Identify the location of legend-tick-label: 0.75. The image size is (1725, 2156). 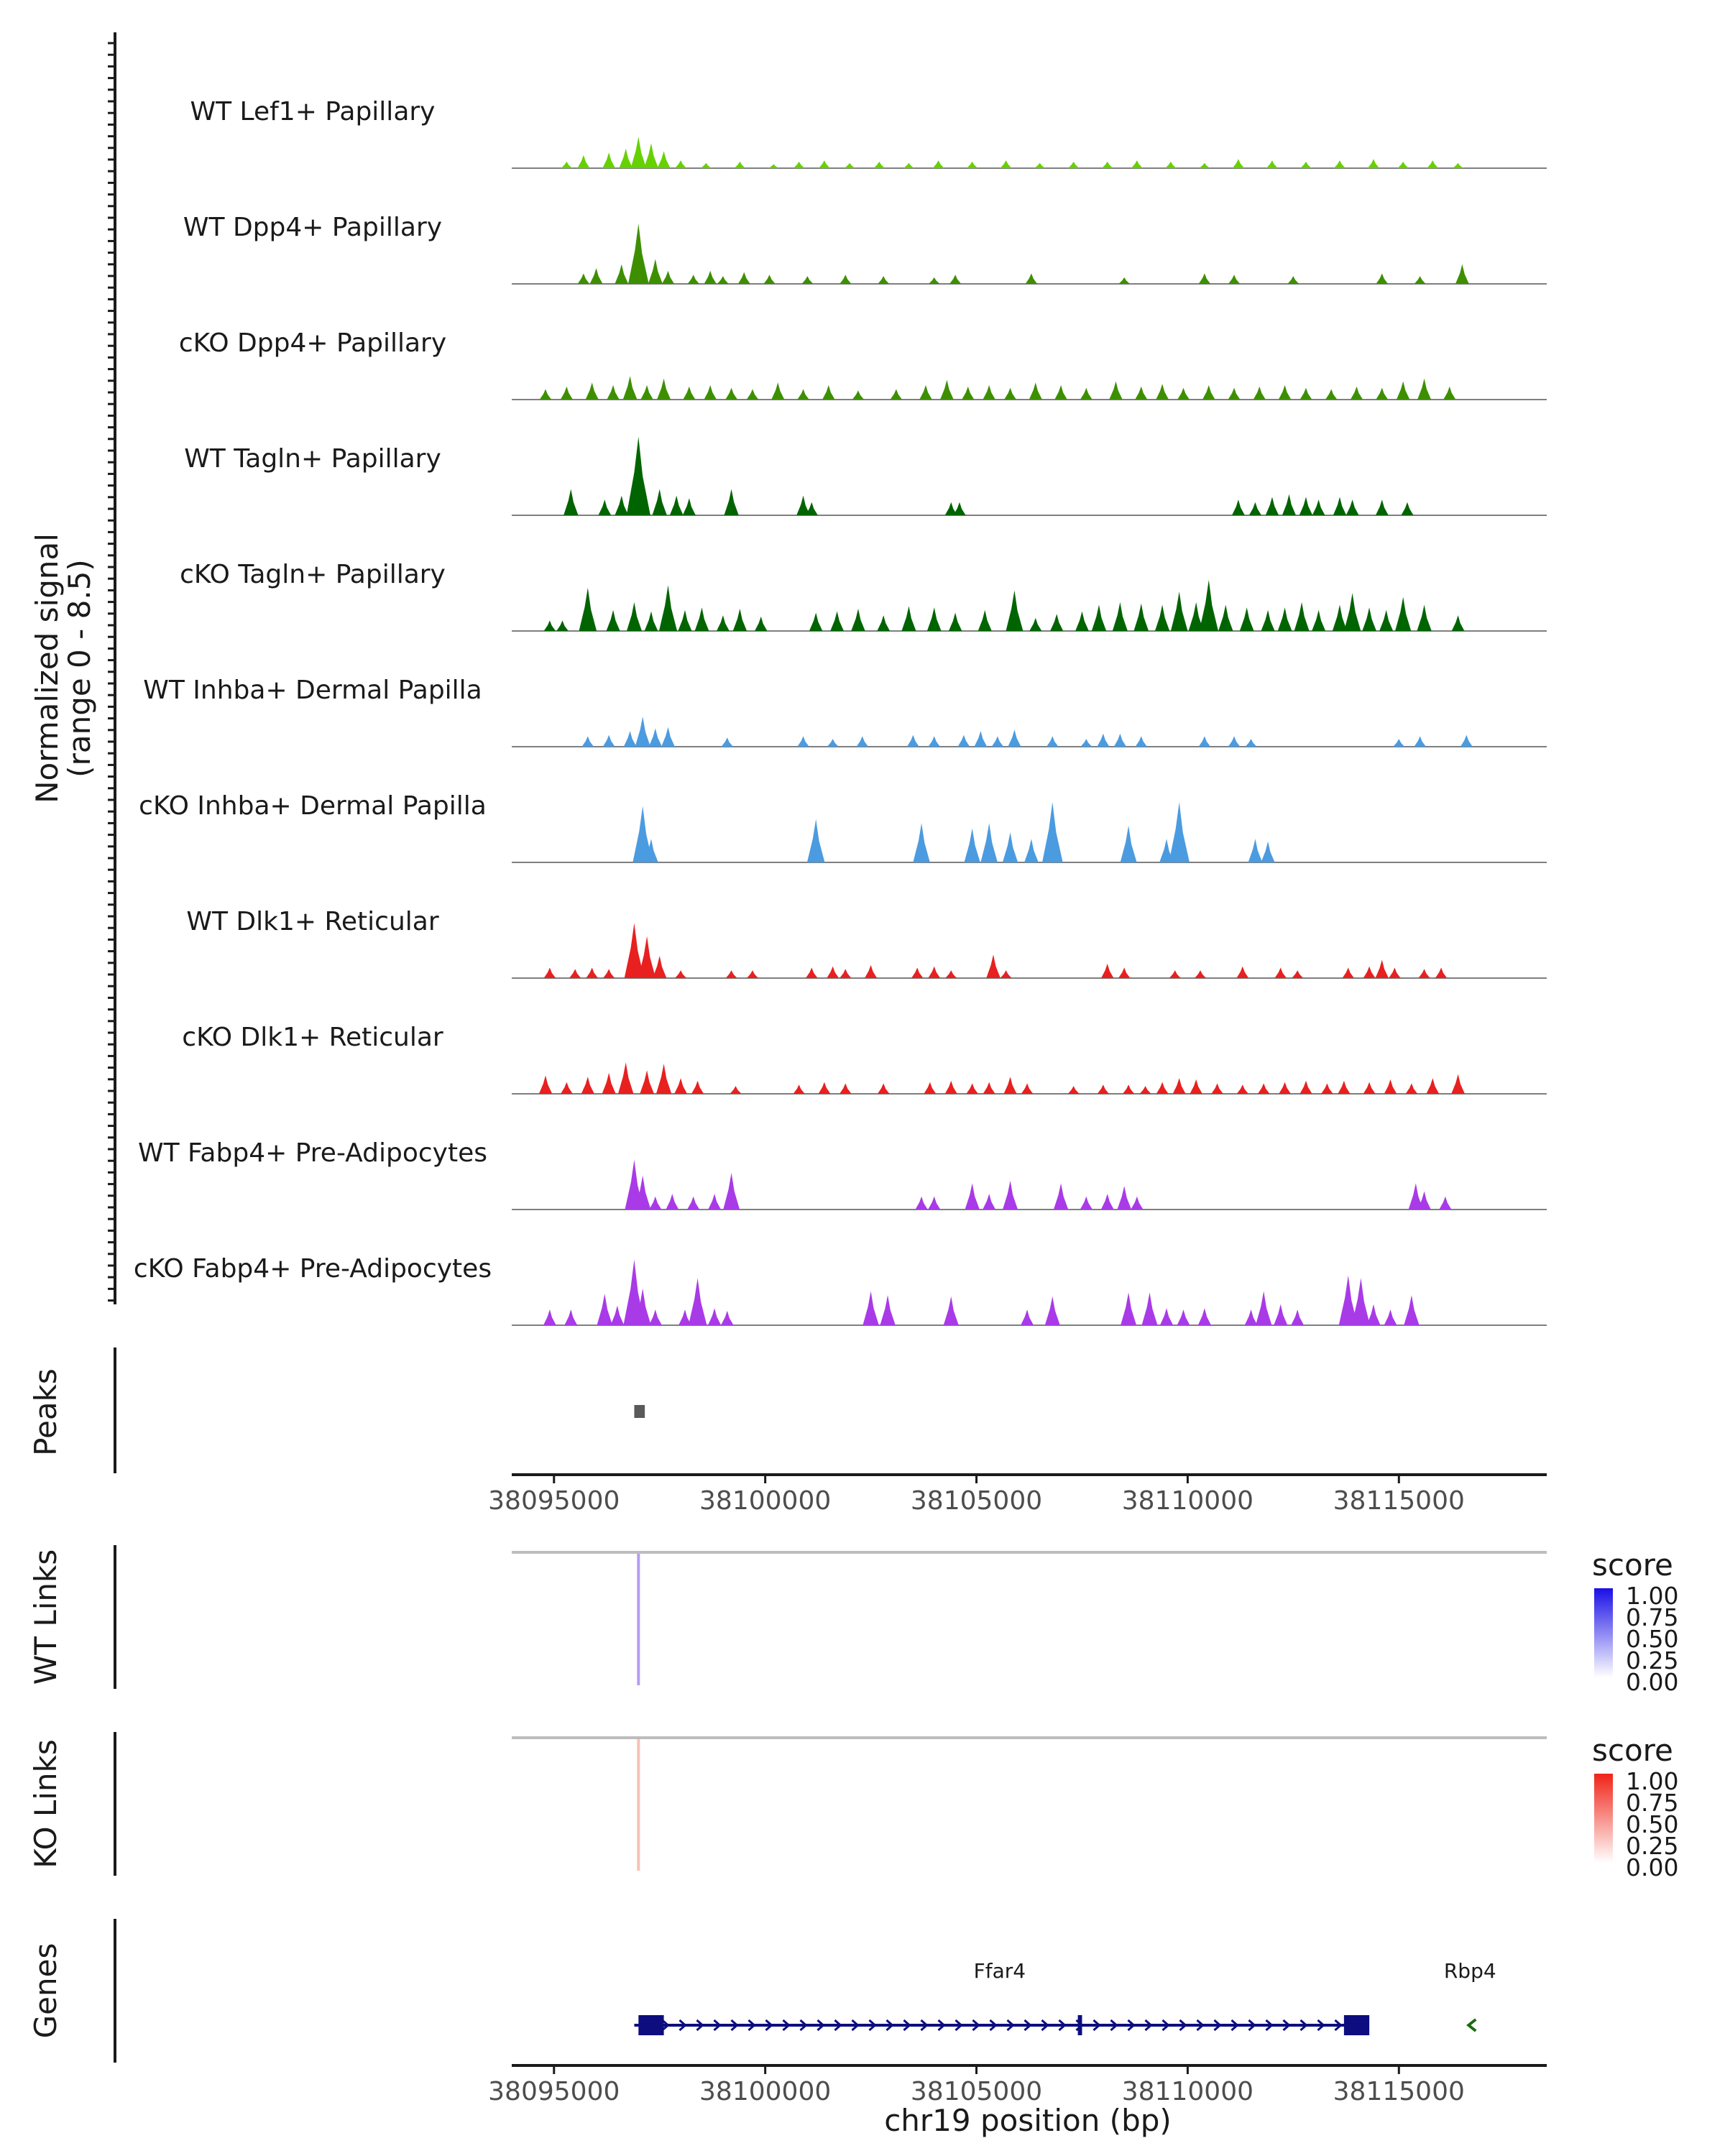
(1652, 1803).